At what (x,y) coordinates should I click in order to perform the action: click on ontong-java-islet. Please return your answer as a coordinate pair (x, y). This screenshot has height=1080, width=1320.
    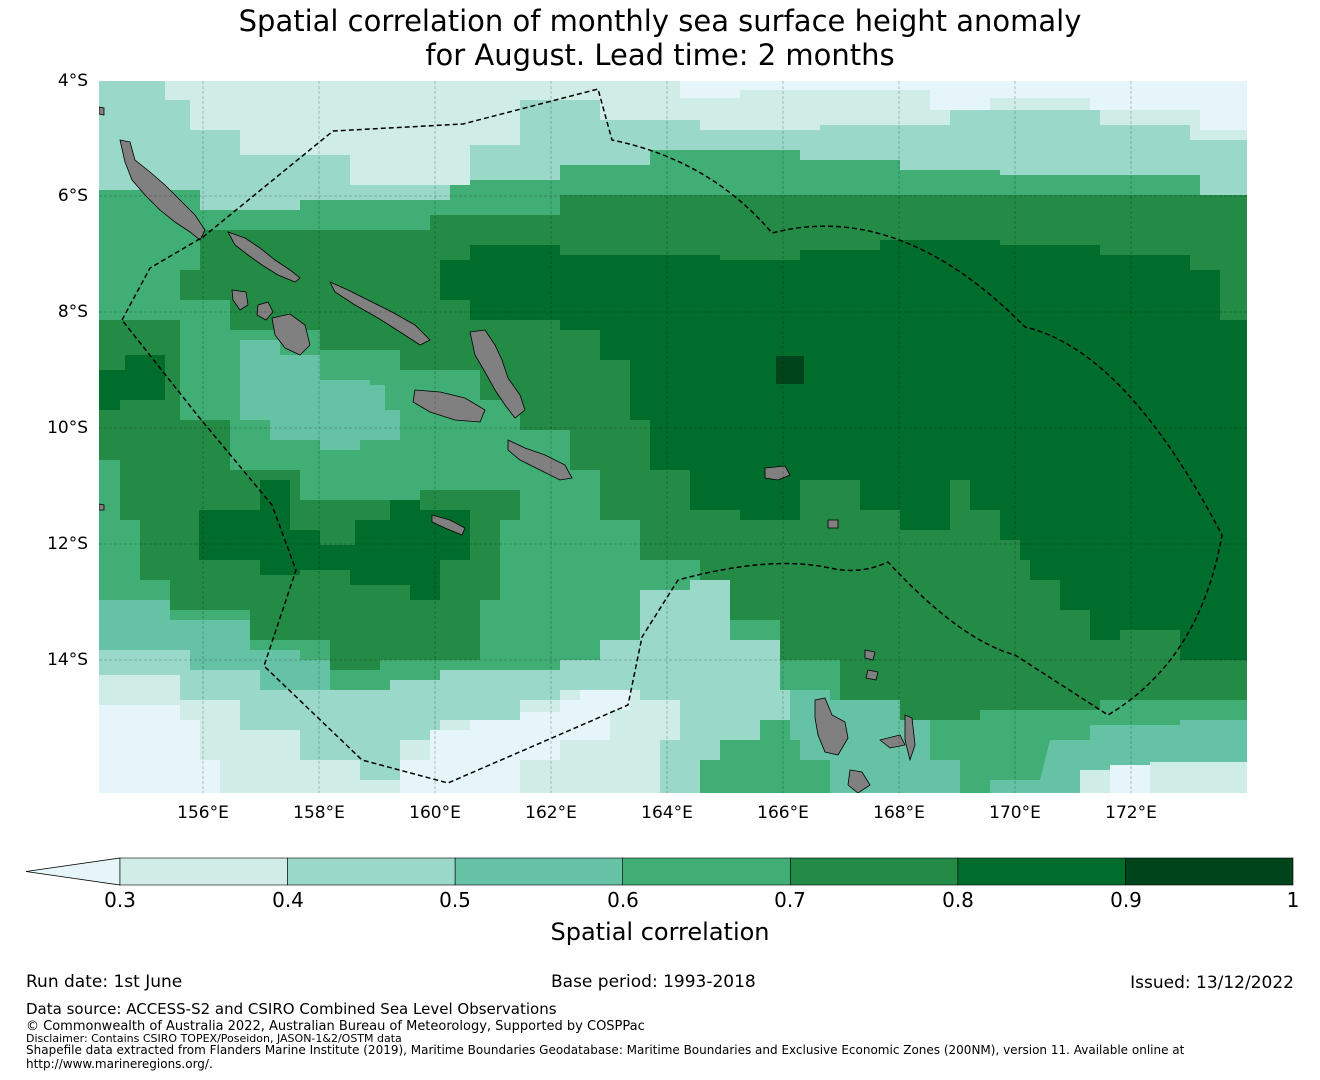
    Looking at the image, I should click on (102, 507).